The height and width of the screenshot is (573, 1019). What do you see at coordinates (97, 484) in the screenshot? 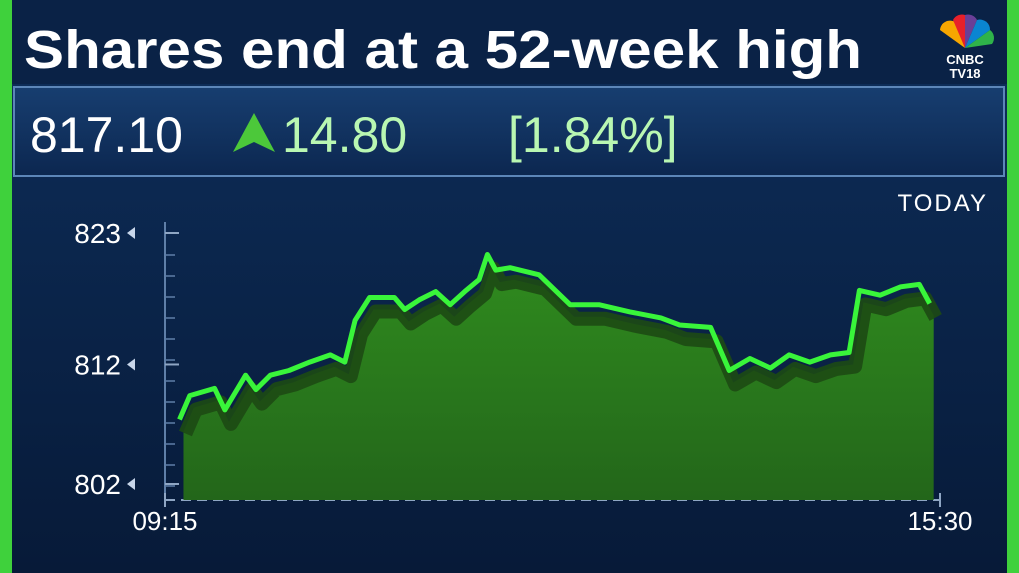
I see `y-tick-label: 802` at bounding box center [97, 484].